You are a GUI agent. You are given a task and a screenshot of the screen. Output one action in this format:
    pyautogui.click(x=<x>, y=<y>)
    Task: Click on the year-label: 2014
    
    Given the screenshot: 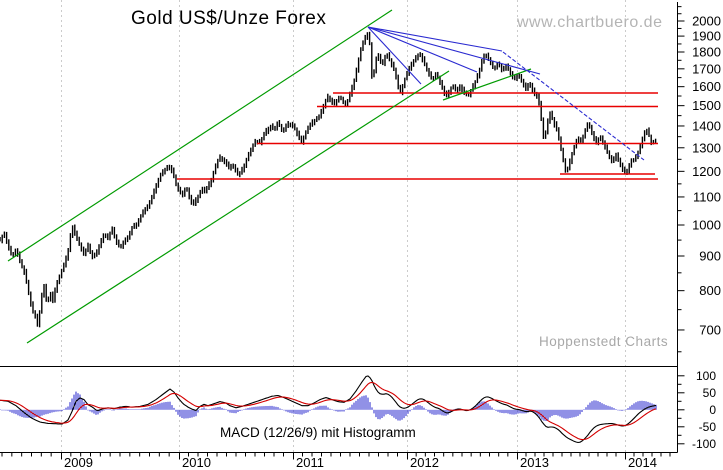 What is the action you would take?
    pyautogui.click(x=642, y=462)
    